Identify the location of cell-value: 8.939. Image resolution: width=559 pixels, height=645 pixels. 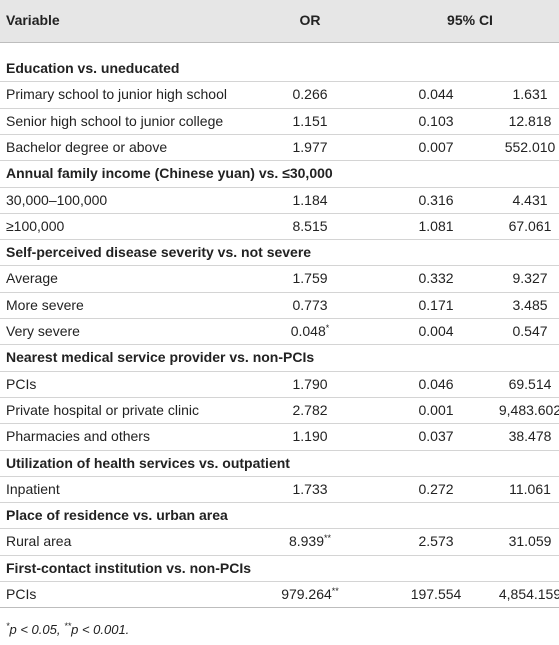
(306, 541).